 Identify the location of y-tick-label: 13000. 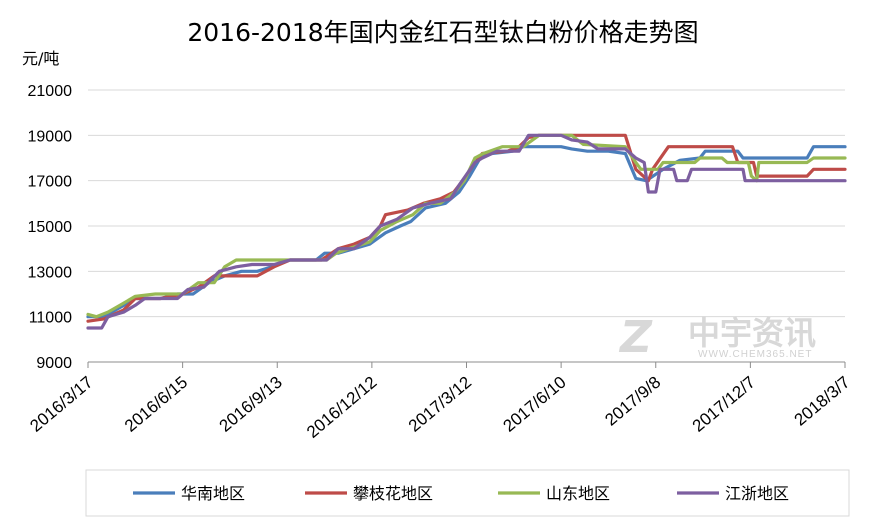
(50, 272).